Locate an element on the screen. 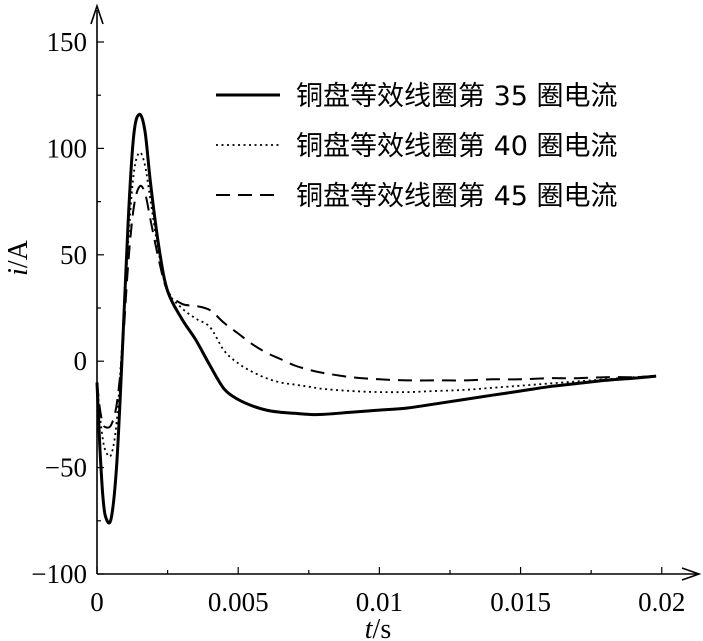 The width and height of the screenshot is (703, 641). y-tick-label: 150 is located at coordinates (67, 42).